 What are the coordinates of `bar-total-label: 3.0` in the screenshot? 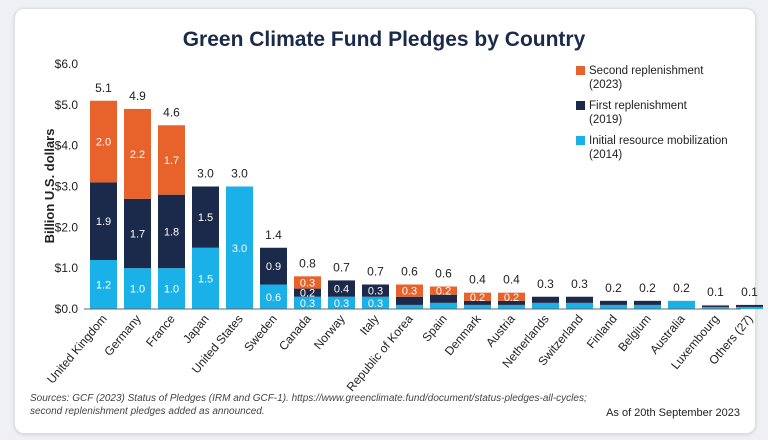 It's located at (239, 174).